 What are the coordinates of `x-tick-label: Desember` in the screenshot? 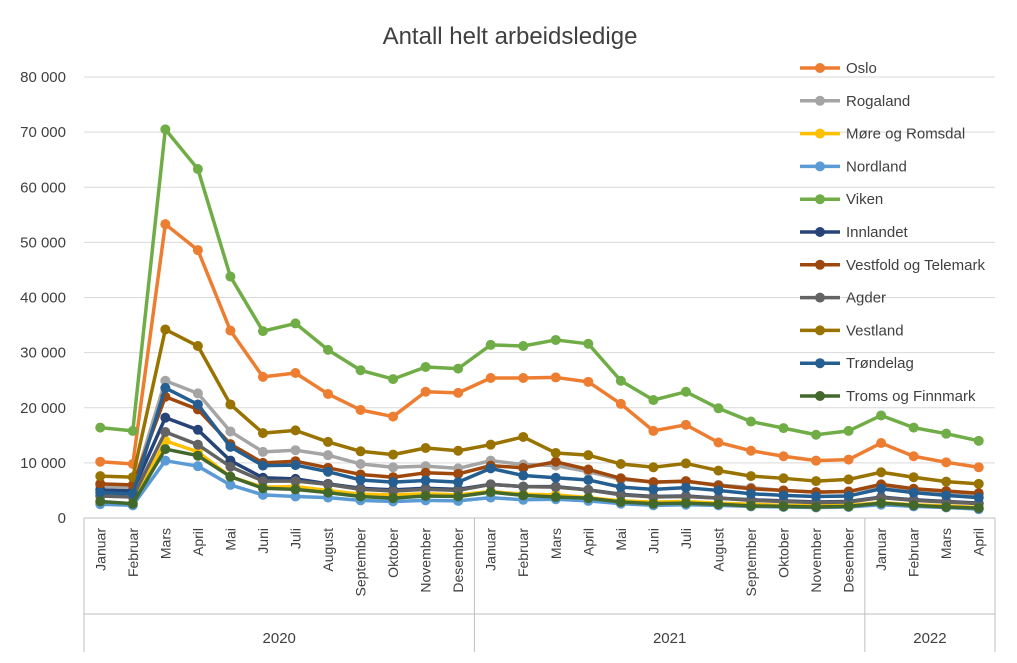 It's located at (849, 560).